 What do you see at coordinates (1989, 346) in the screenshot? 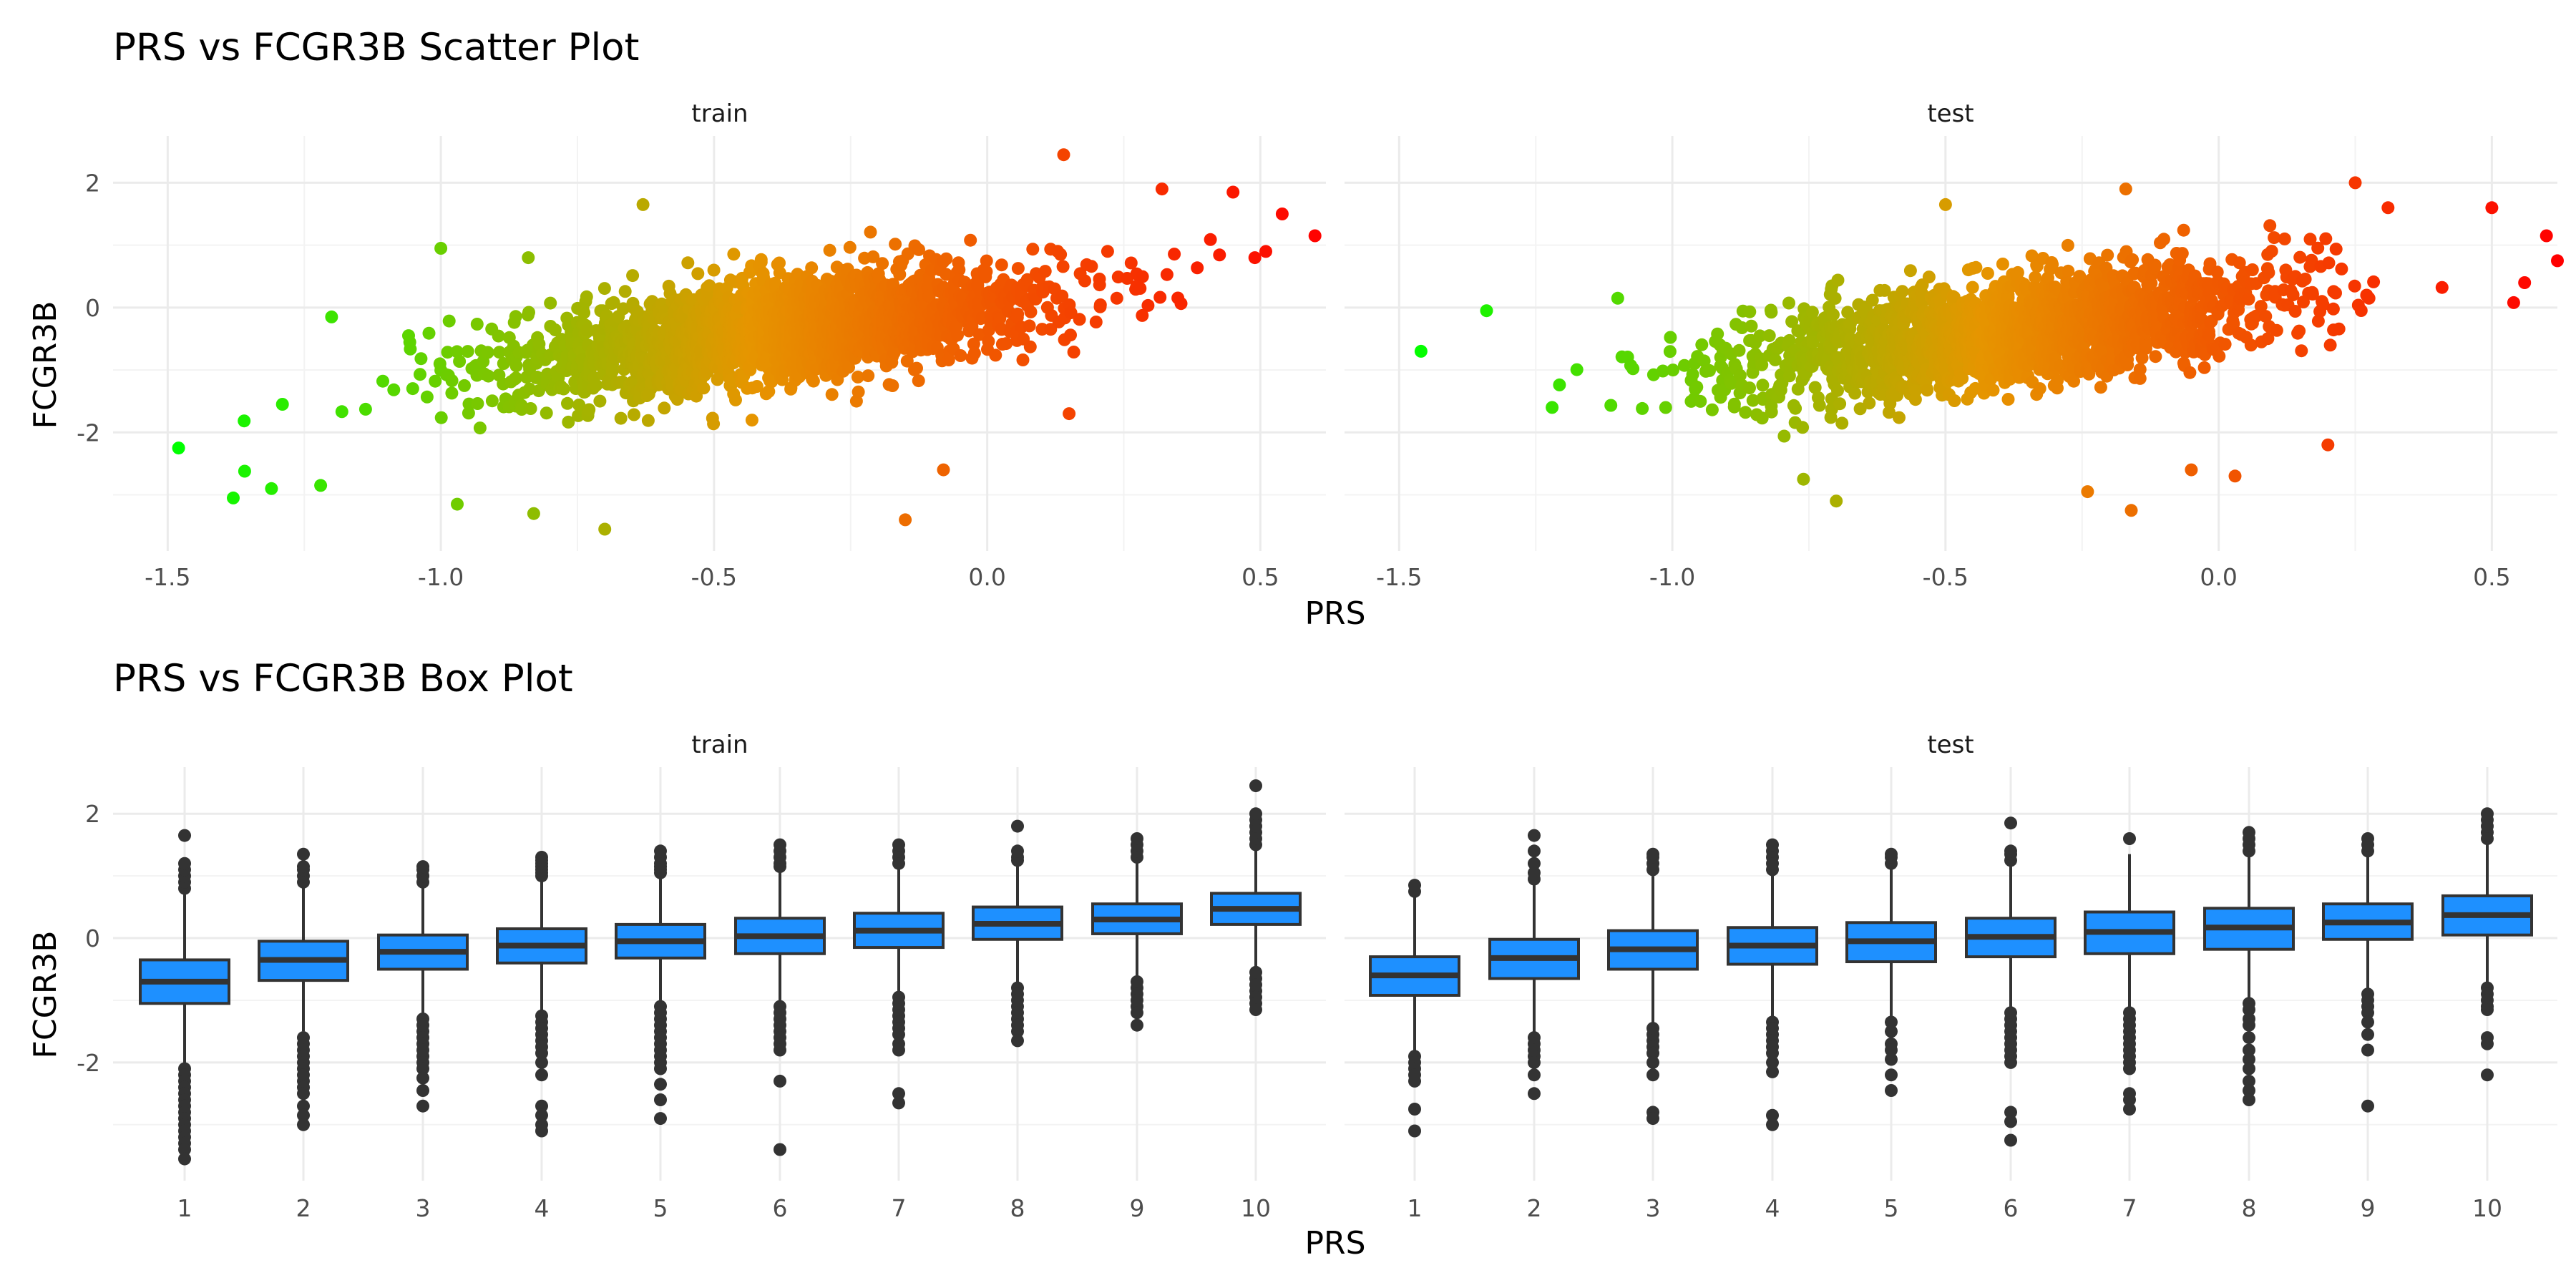
I see `scatter-test-points` at bounding box center [1989, 346].